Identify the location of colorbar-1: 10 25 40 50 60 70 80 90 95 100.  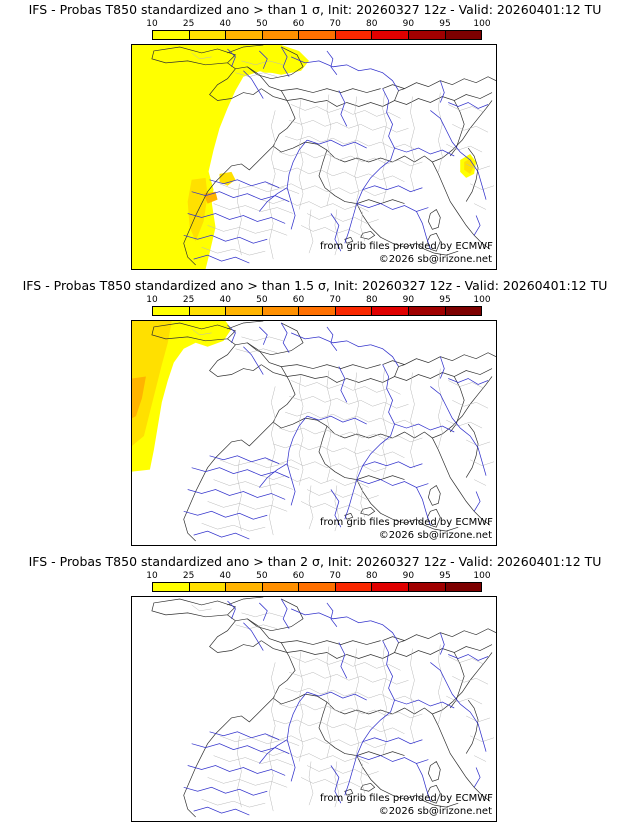
(318, 30).